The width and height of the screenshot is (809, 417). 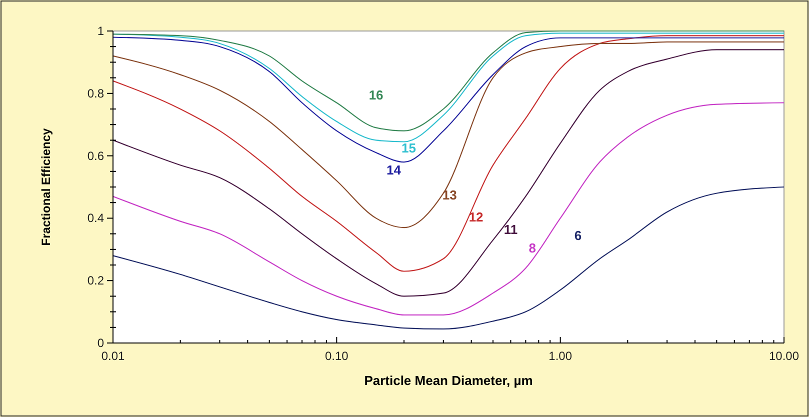 What do you see at coordinates (95, 93) in the screenshot?
I see `y-tick-label: 0.8` at bounding box center [95, 93].